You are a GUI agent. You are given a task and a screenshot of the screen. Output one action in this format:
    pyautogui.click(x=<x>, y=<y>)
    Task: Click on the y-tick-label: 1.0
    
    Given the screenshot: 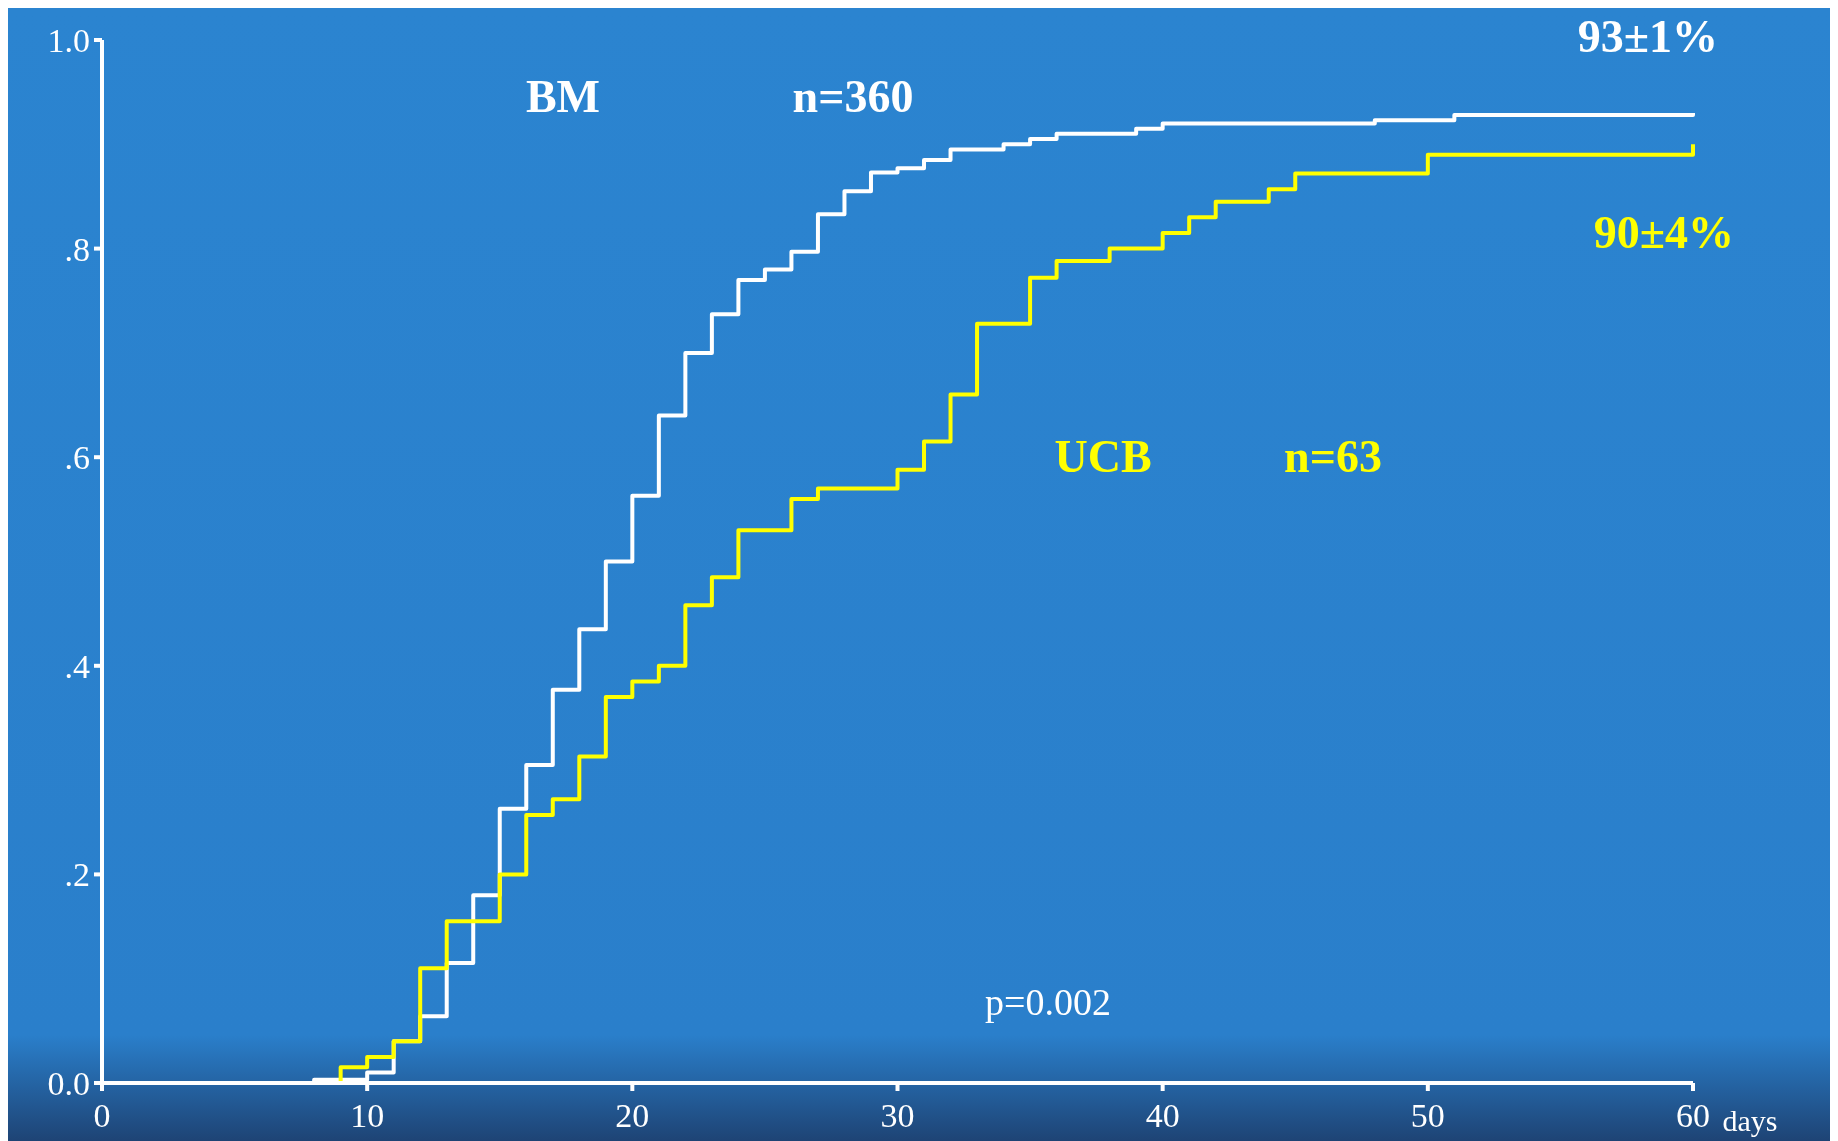 What is the action you would take?
    pyautogui.click(x=68, y=40)
    